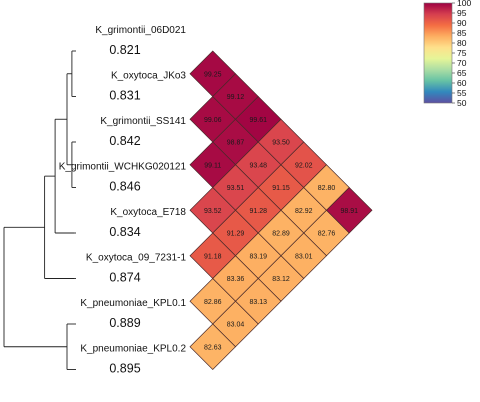  I want to click on cell-value-label: 83.12, so click(281, 279).